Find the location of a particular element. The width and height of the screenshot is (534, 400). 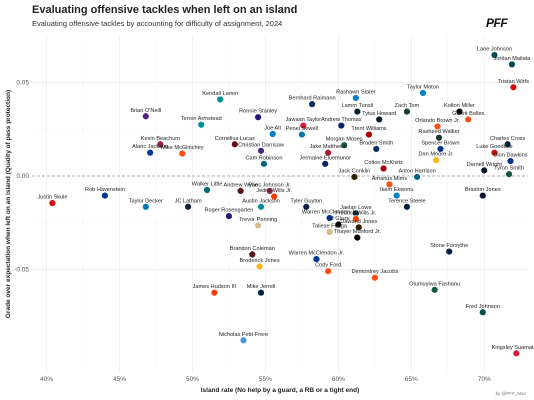

data-point: Walker Little is located at coordinates (207, 188).